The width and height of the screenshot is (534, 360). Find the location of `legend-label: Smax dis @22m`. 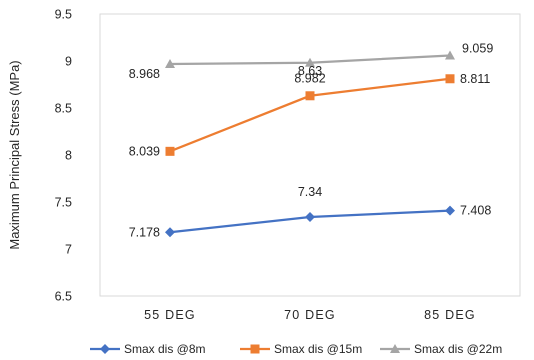

legend-label: Smax dis @22m is located at coordinates (458, 349).